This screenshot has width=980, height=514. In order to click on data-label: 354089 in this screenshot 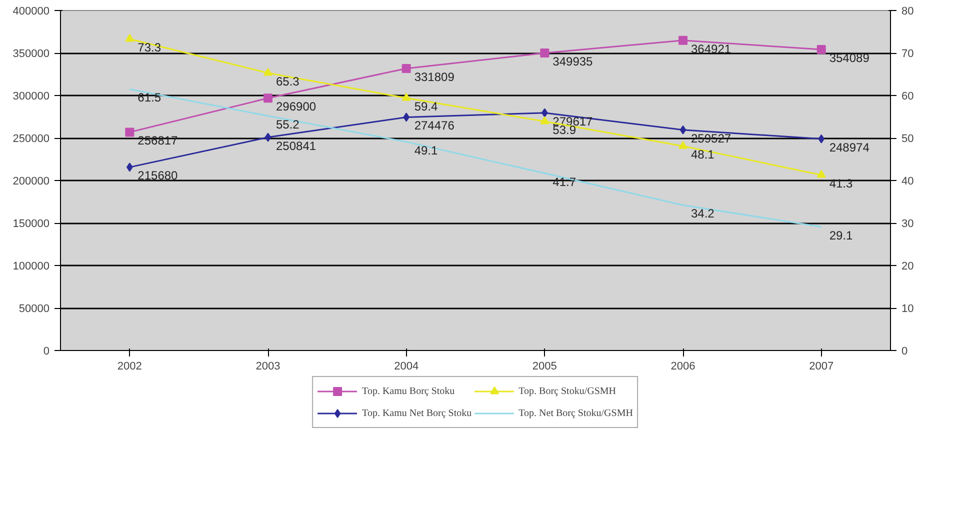, I will do `click(849, 58)`.